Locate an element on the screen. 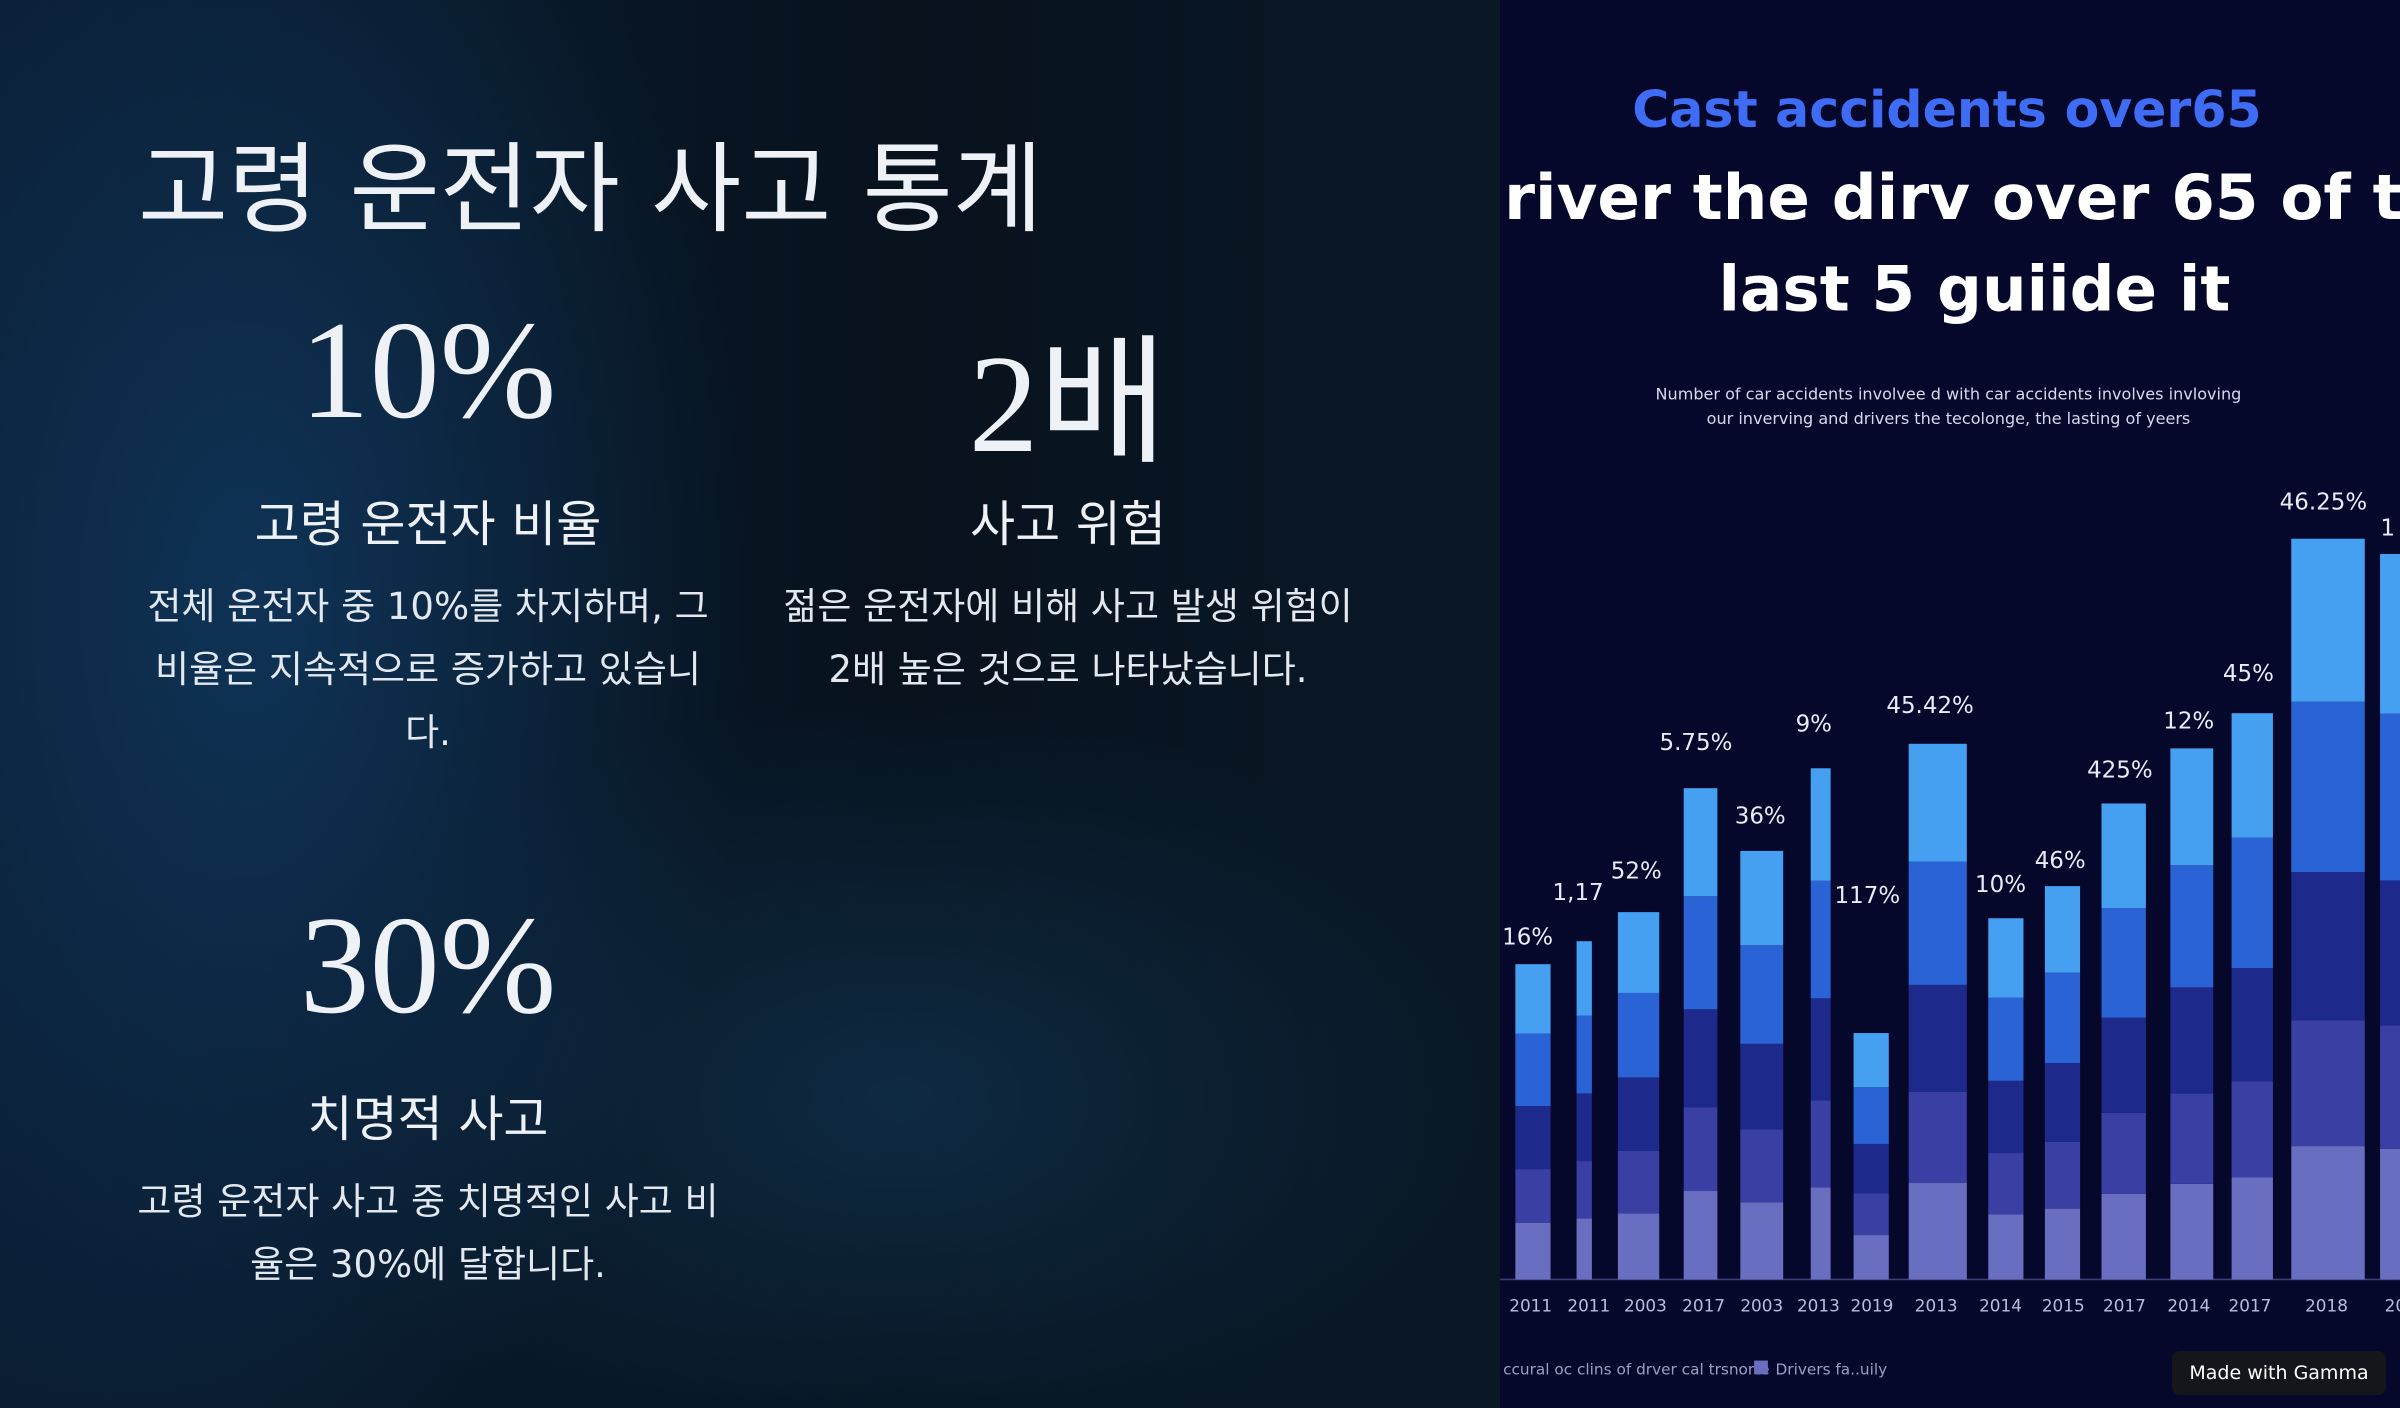  bar-label: 52% is located at coordinates (1636, 871).